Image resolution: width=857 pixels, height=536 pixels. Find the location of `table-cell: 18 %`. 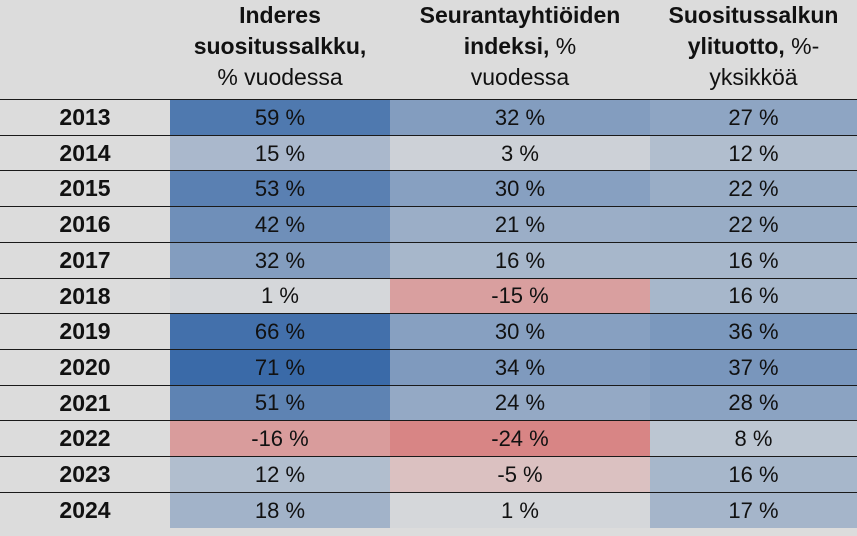

table-cell: 18 % is located at coordinates (280, 510).